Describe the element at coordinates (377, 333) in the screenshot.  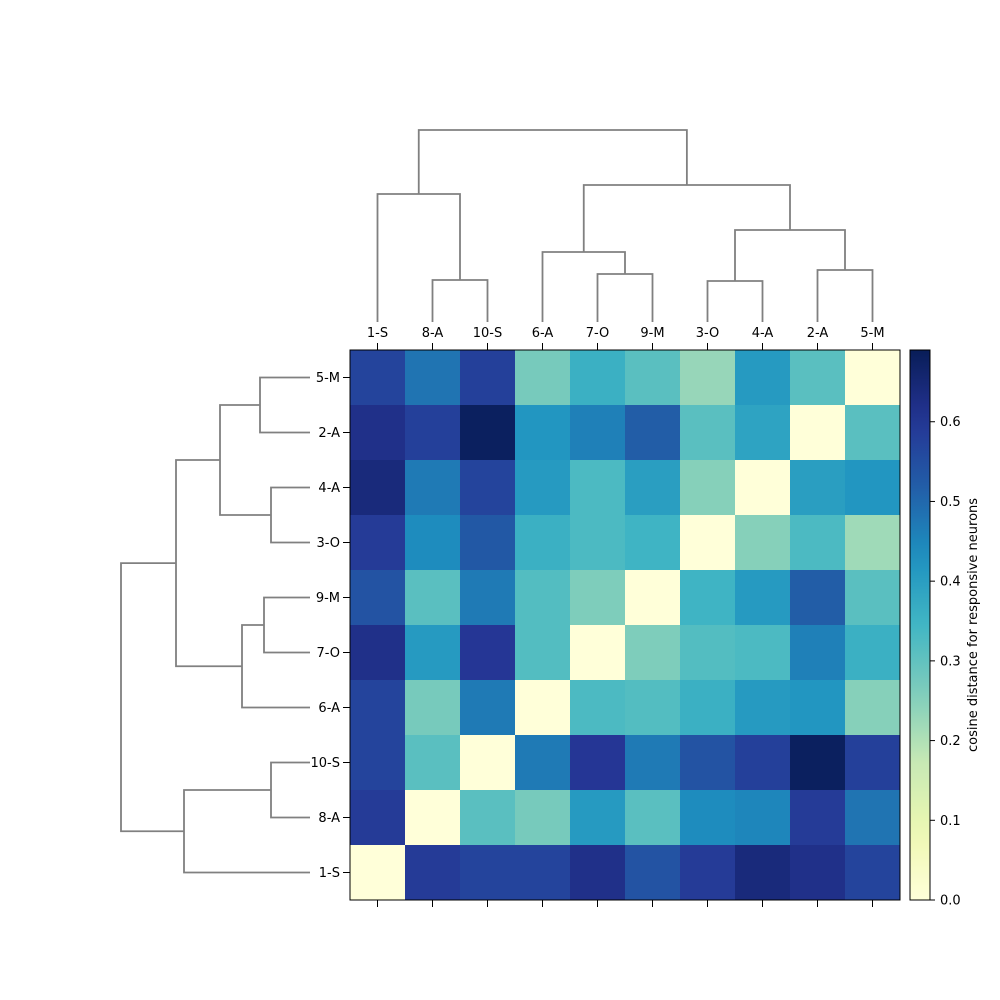
I see `column-label: 1-S` at that location.